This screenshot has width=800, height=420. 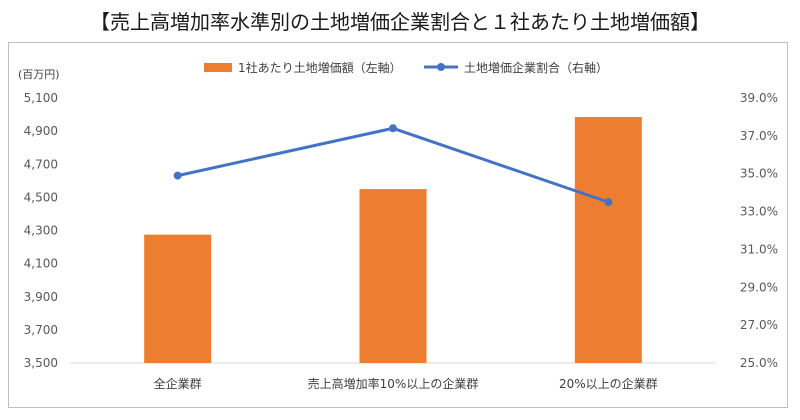 What do you see at coordinates (536, 67) in the screenshot?
I see `legend-line-label: 土地増価企業割合（右軸）` at bounding box center [536, 67].